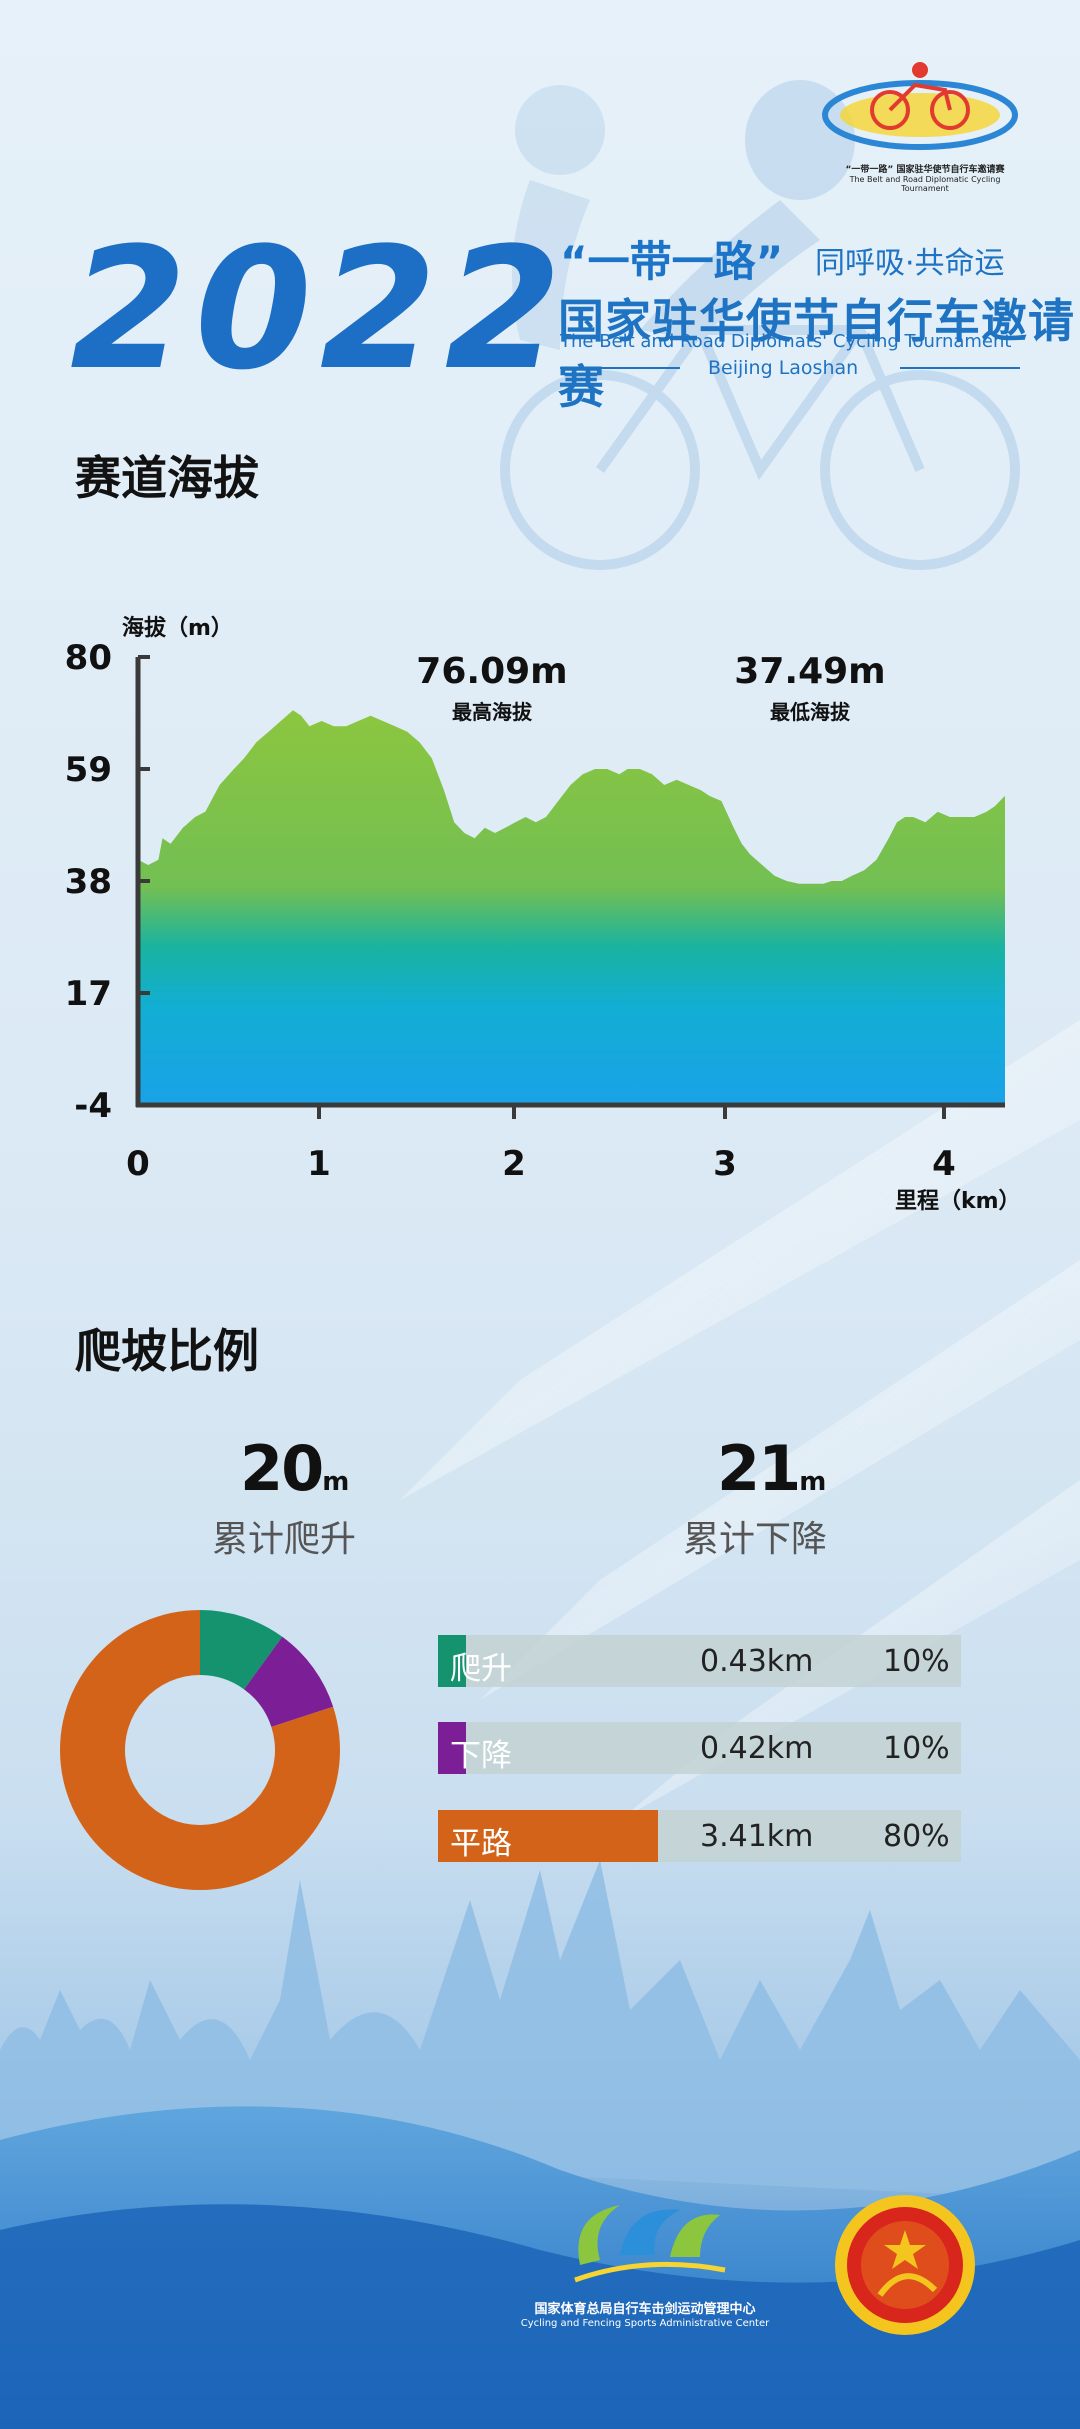 Image resolution: width=1080 pixels, height=2429 pixels. Describe the element at coordinates (916, 1748) in the screenshot. I see `slope-percent-descent: 10%` at that location.